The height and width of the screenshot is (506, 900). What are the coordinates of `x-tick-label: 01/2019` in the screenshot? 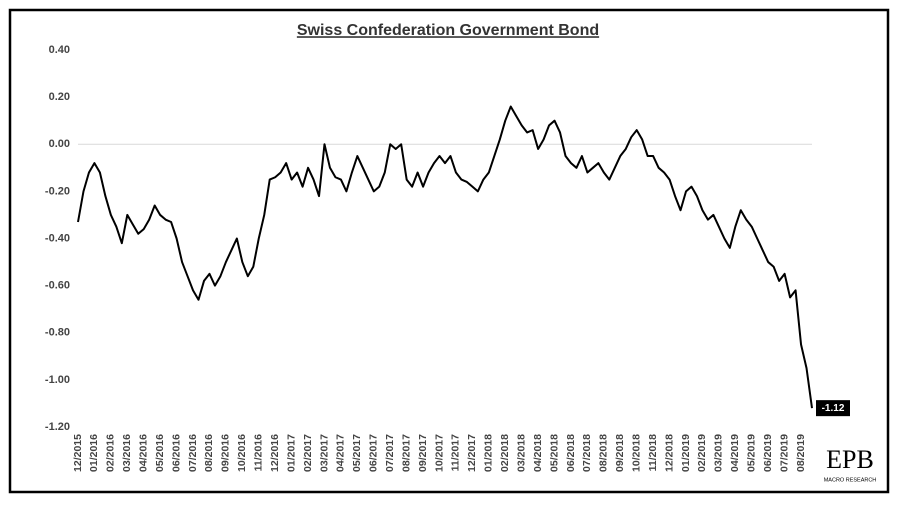 It's located at (686, 453).